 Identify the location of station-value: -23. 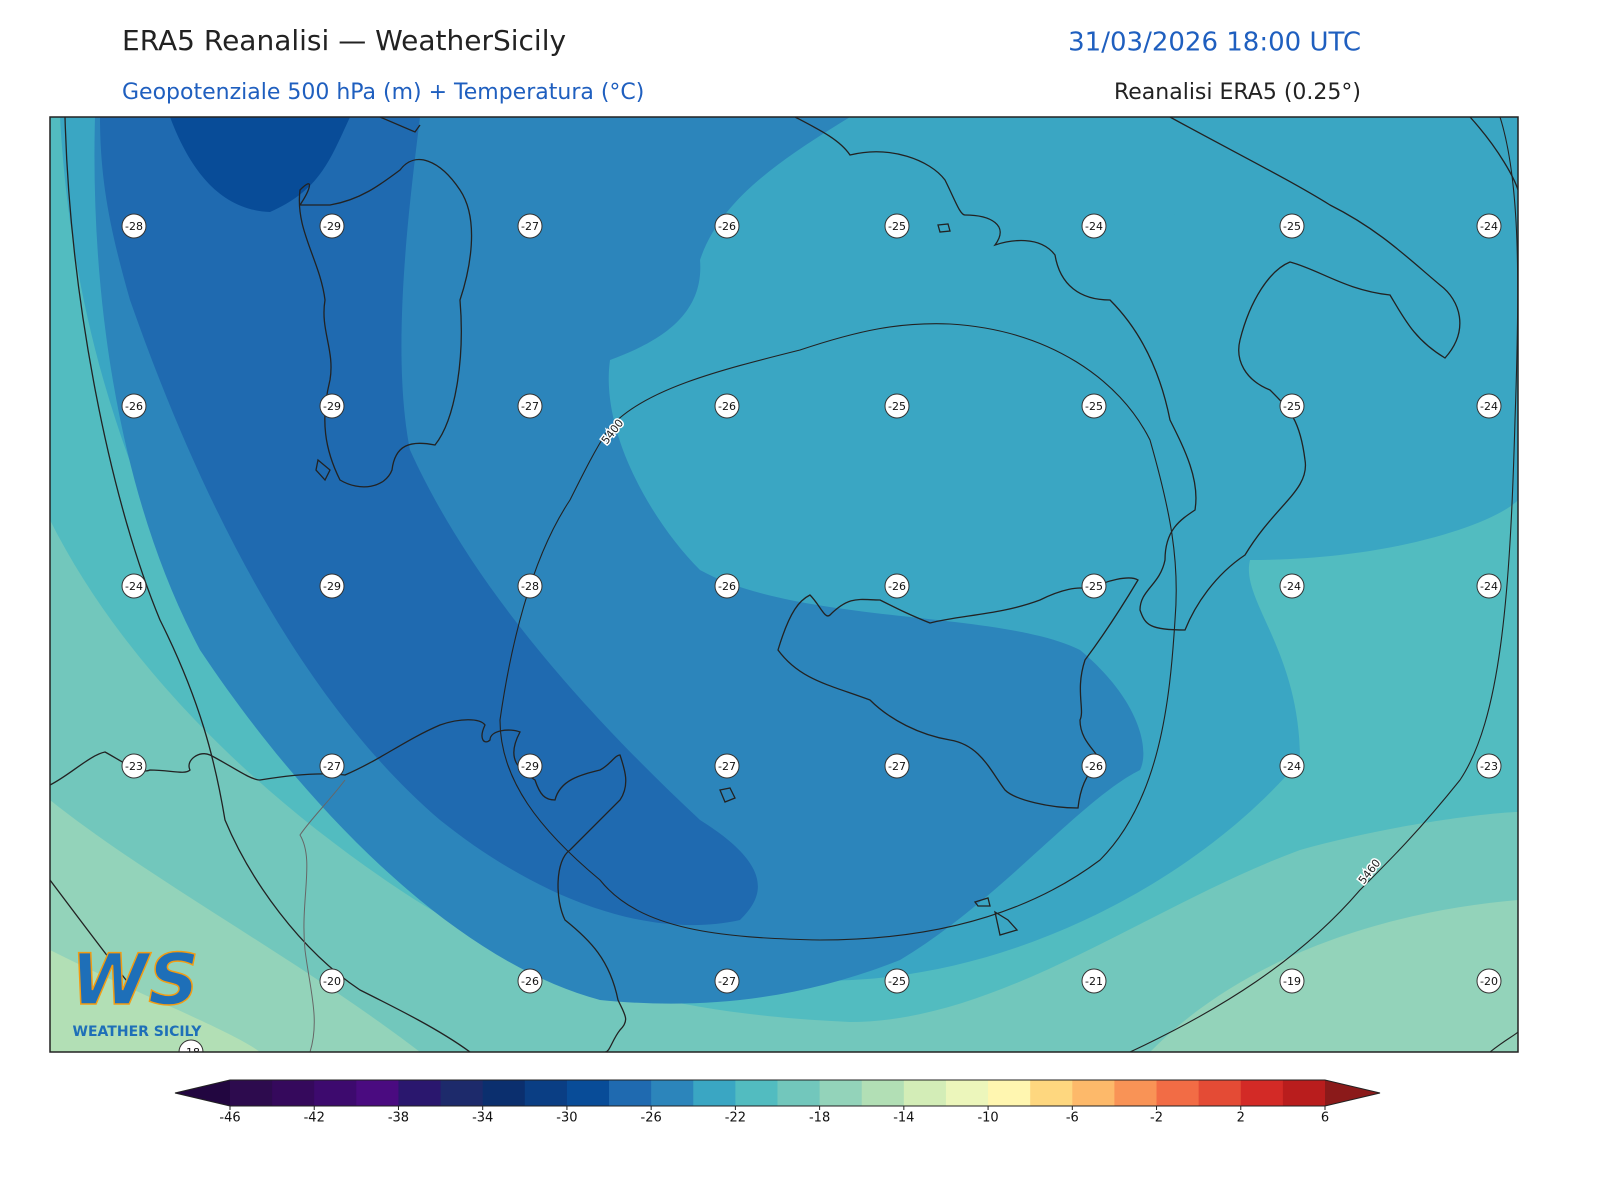
(134, 766).